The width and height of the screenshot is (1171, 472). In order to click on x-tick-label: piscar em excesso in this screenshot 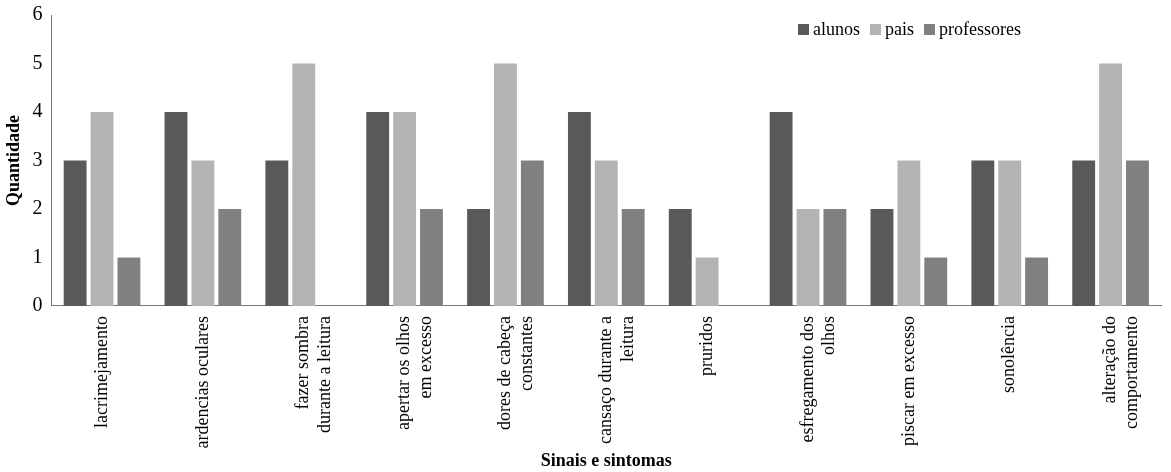, I will do `click(907, 380)`.